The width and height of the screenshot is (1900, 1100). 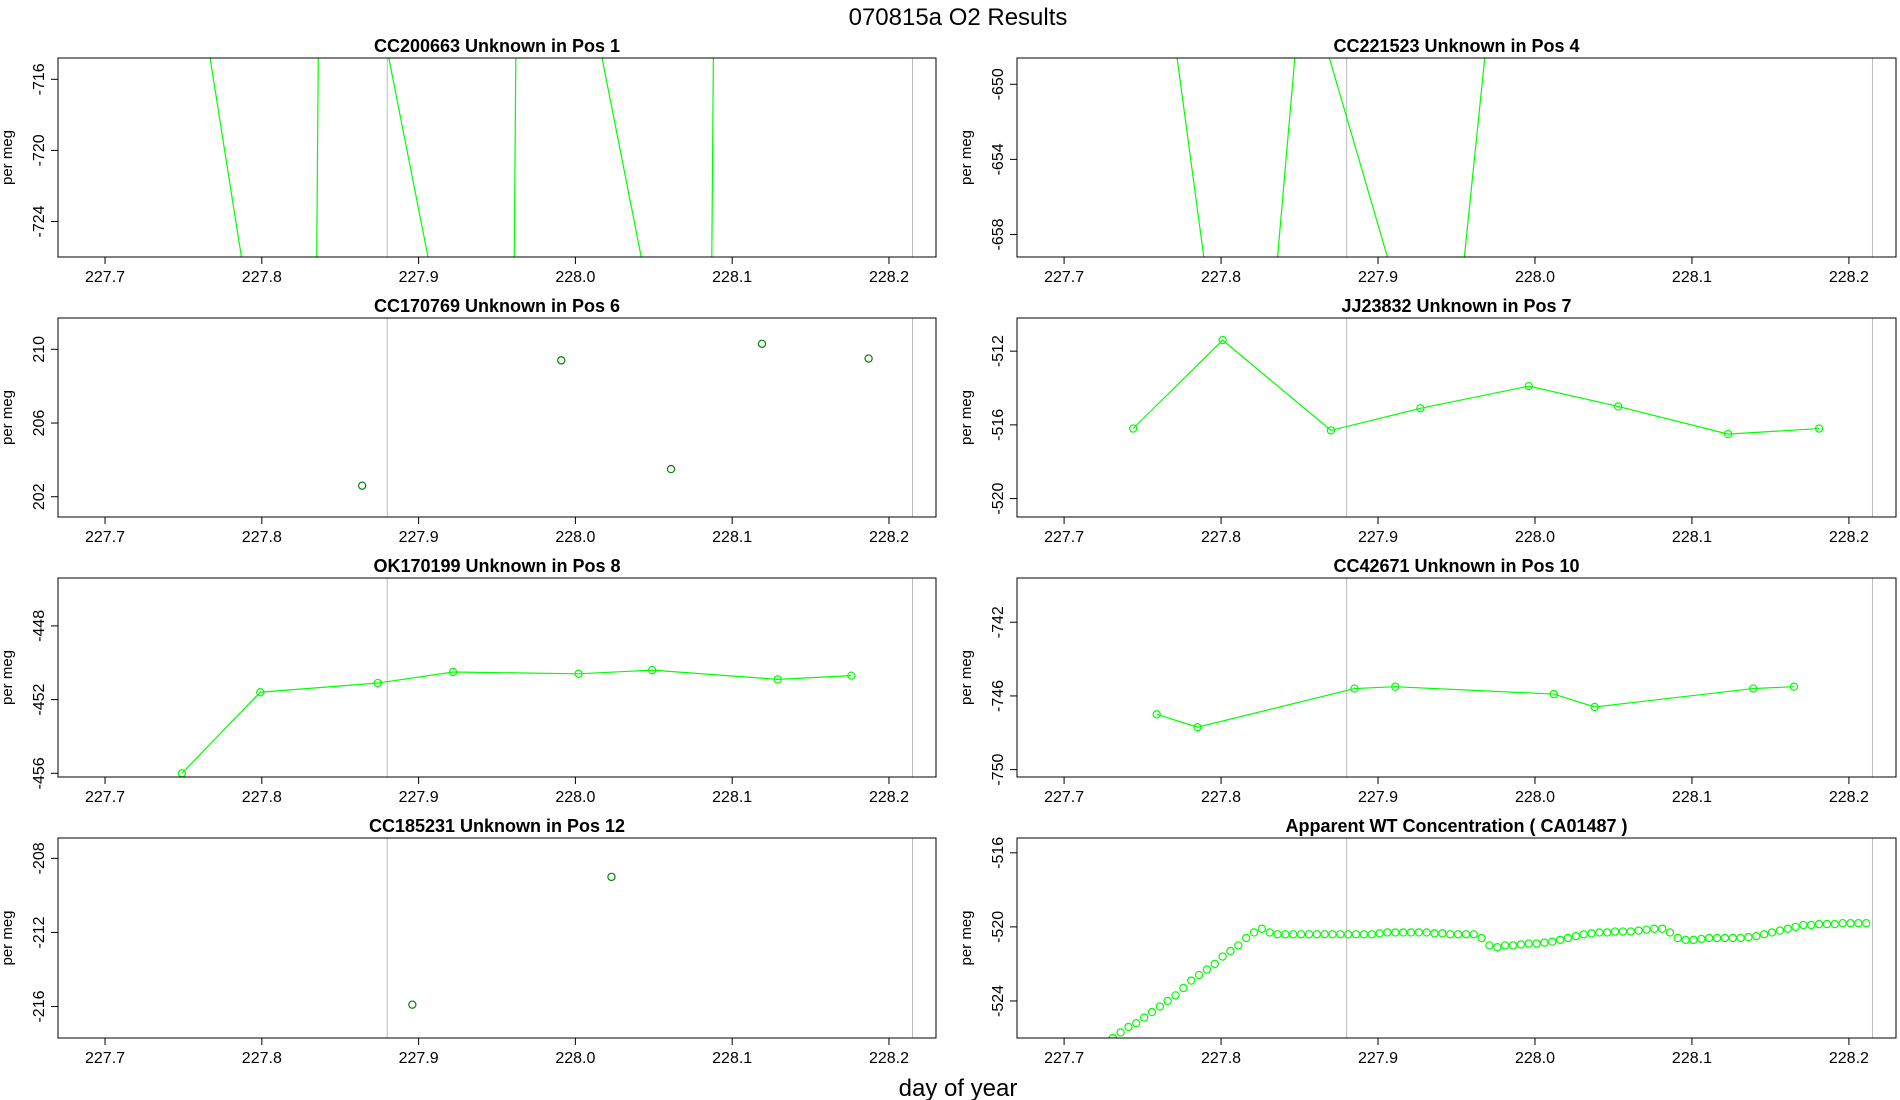 What do you see at coordinates (39, 79) in the screenshot?
I see `y-tick-label: -716` at bounding box center [39, 79].